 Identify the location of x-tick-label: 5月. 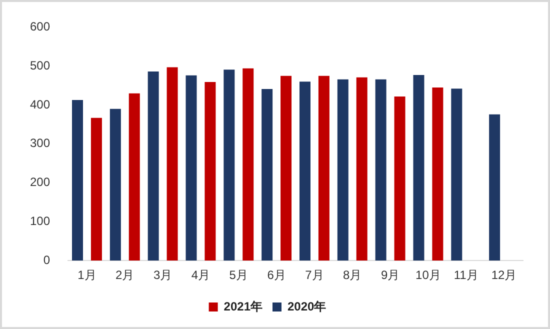
(238, 275).